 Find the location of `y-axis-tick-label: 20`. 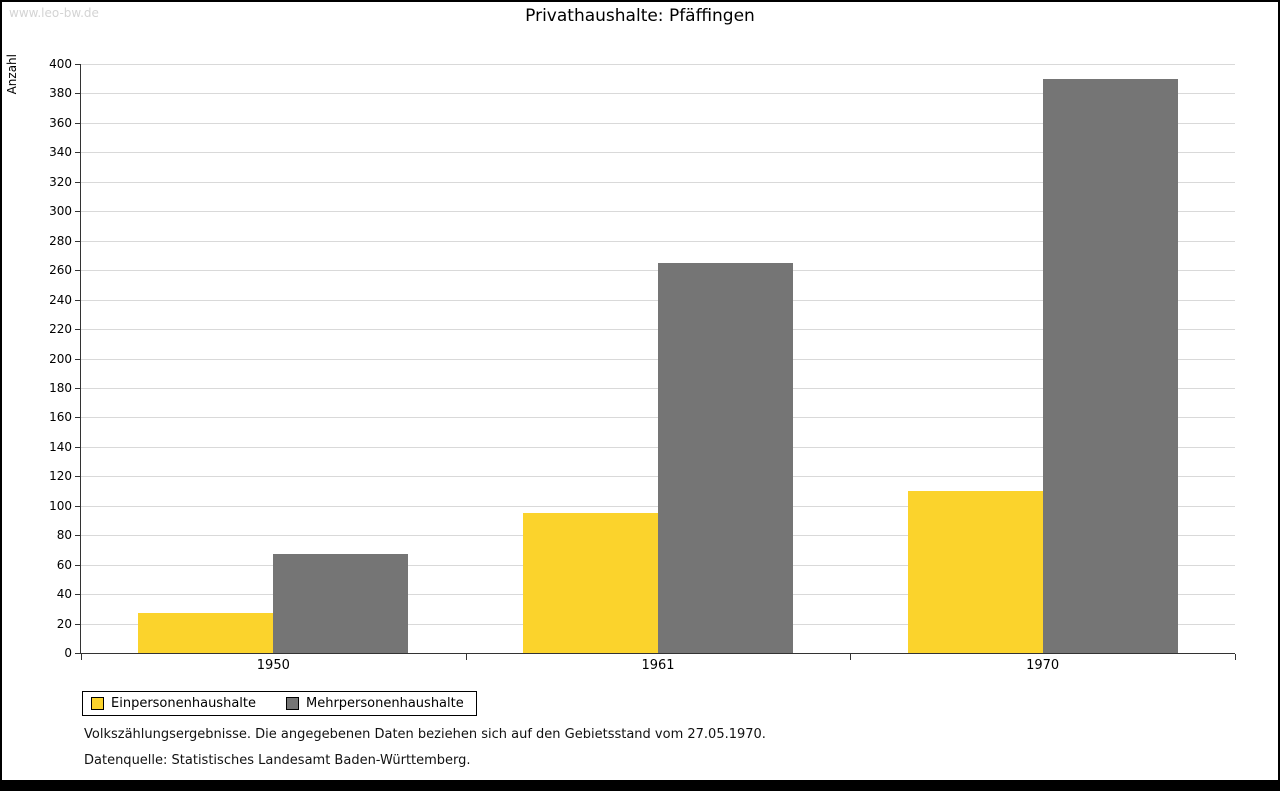

y-axis-tick-label: 20 is located at coordinates (64, 623).